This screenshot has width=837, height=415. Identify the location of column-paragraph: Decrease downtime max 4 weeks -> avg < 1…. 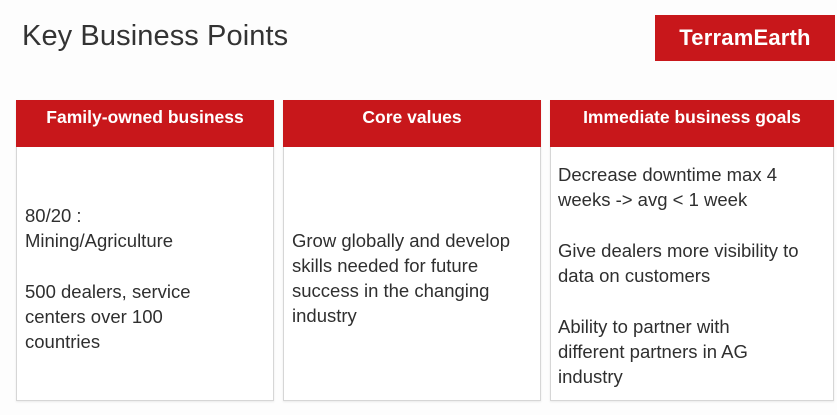
(668, 187).